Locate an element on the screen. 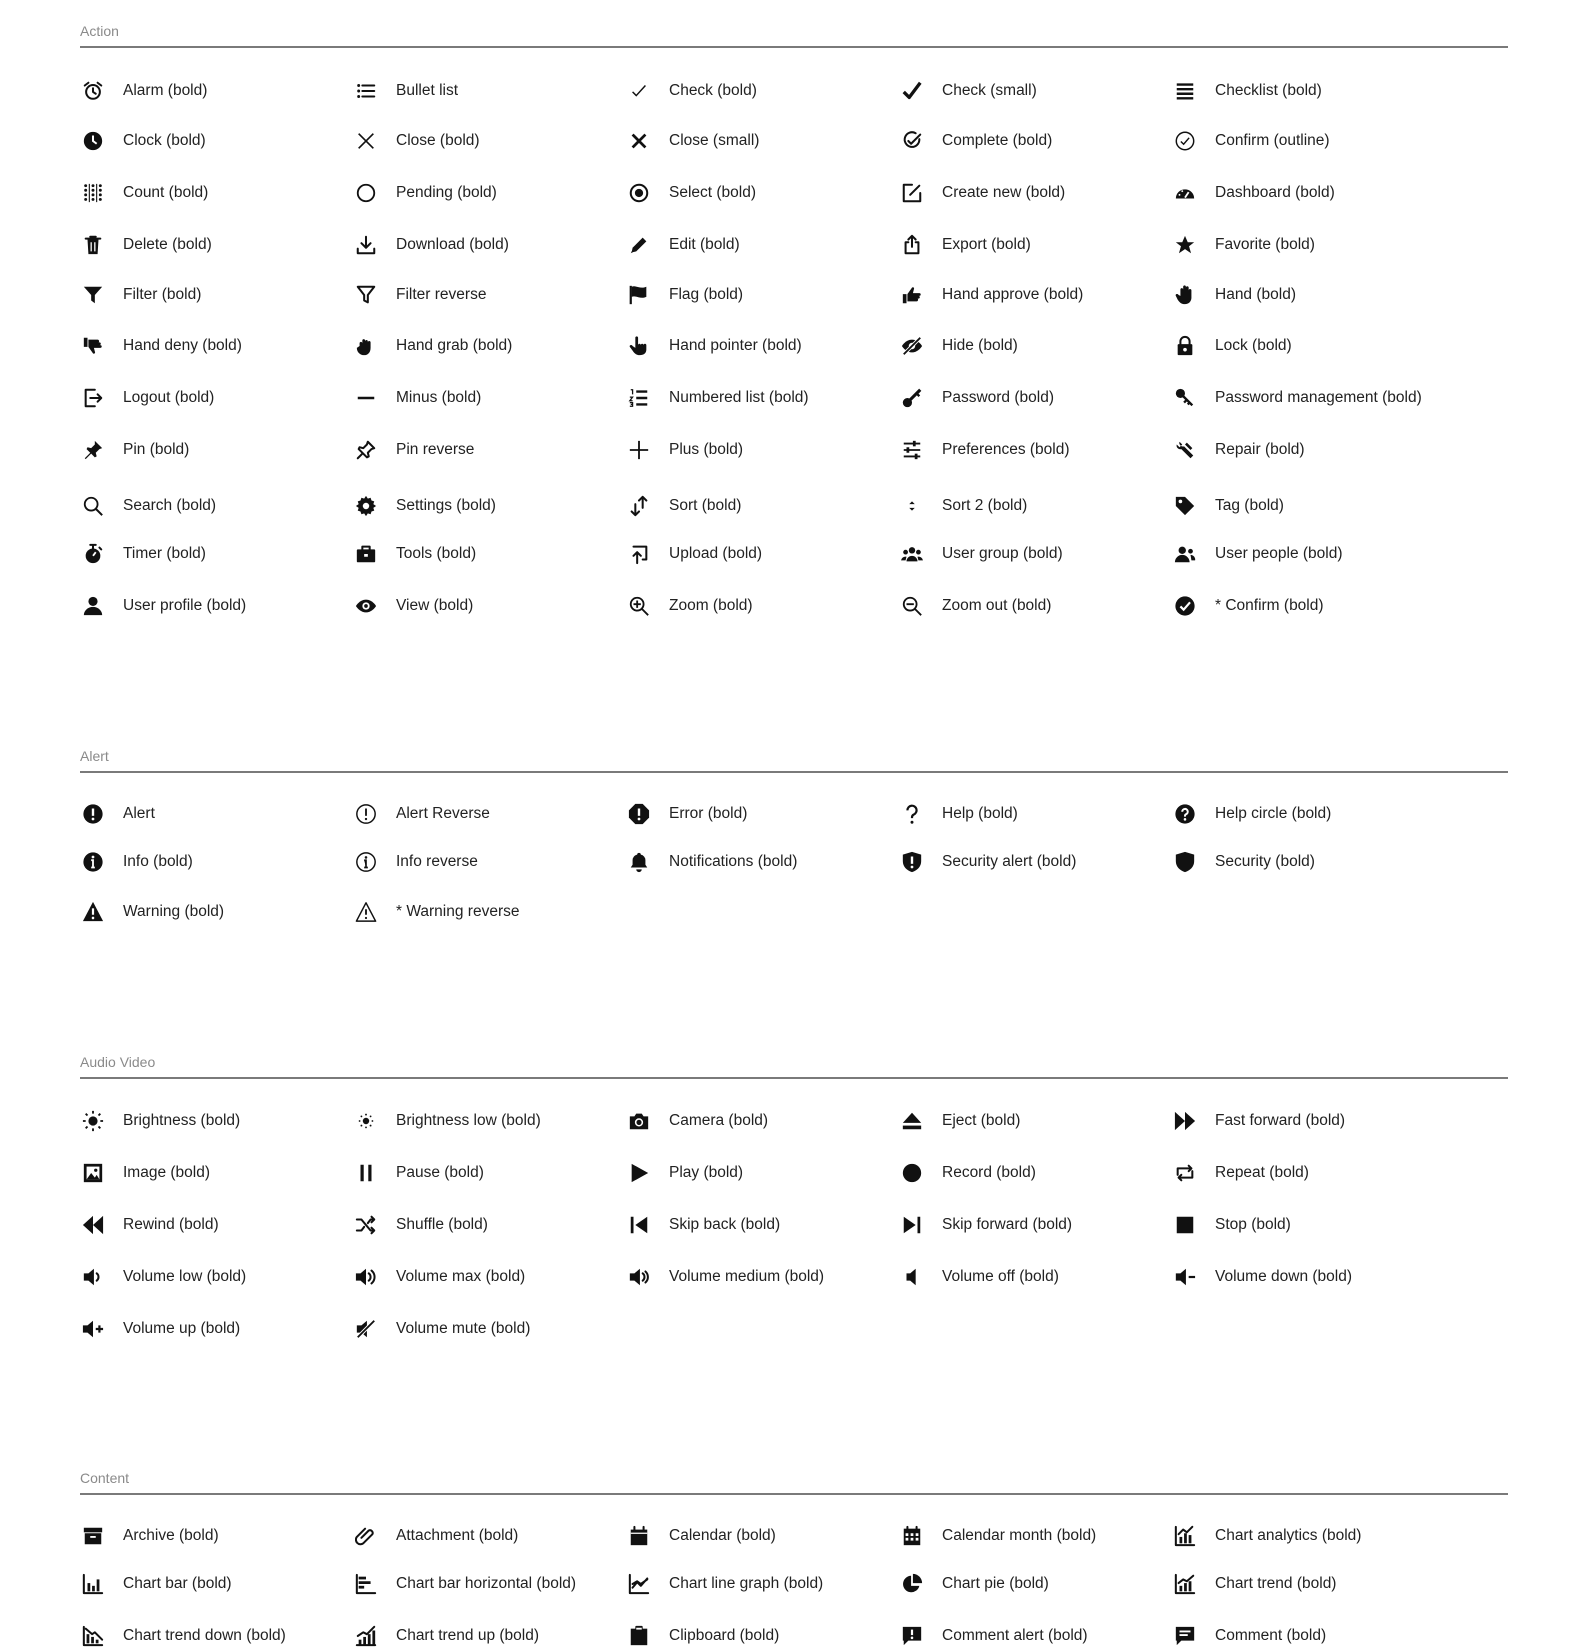 The width and height of the screenshot is (1588, 1648). icon-item: Tag (bold) is located at coordinates (1228, 506).